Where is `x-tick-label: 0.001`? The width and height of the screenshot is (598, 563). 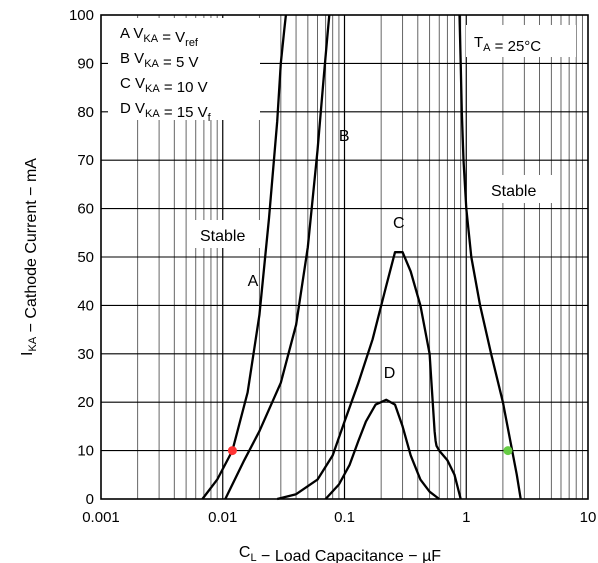
x-tick-label: 0.001 is located at coordinates (101, 517).